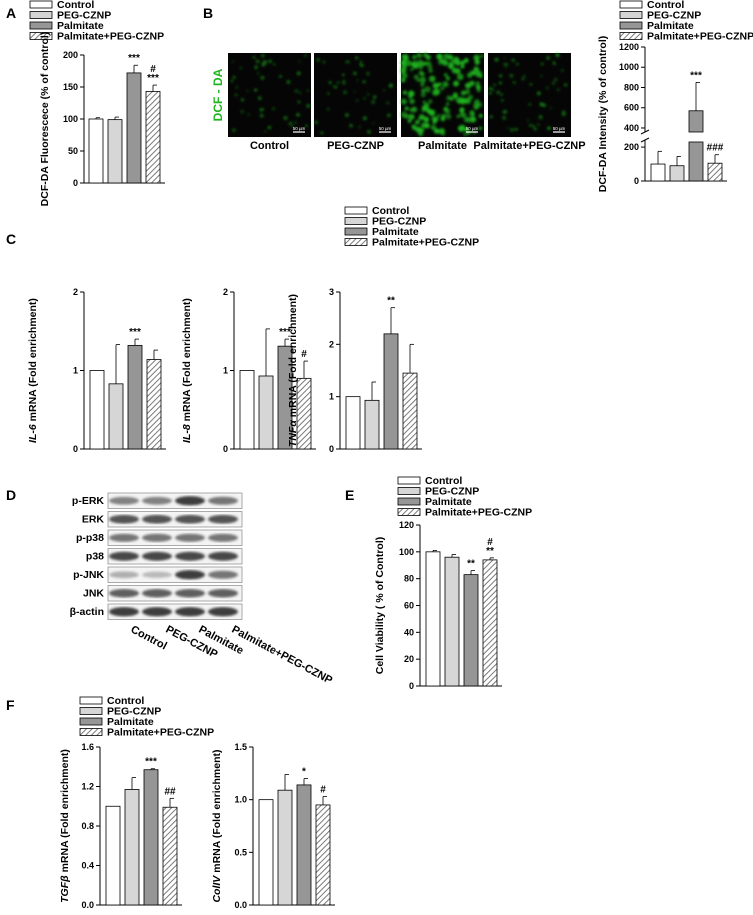 The image size is (753, 915). What do you see at coordinates (156, 611) in the screenshot?
I see `blot-row: β-actin` at bounding box center [156, 611].